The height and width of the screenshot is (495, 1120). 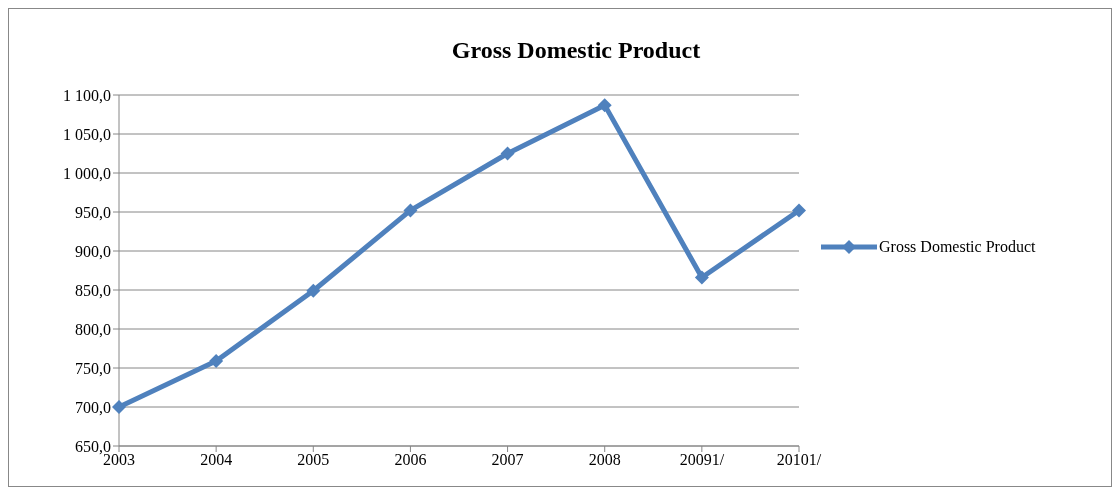 What do you see at coordinates (799, 460) in the screenshot?
I see `x-tick-label: 20101/` at bounding box center [799, 460].